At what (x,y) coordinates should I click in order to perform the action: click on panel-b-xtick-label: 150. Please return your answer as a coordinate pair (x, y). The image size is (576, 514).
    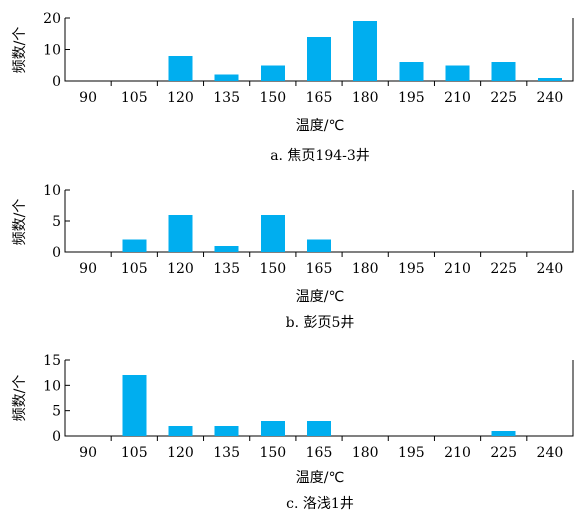
    Looking at the image, I should click on (272, 269).